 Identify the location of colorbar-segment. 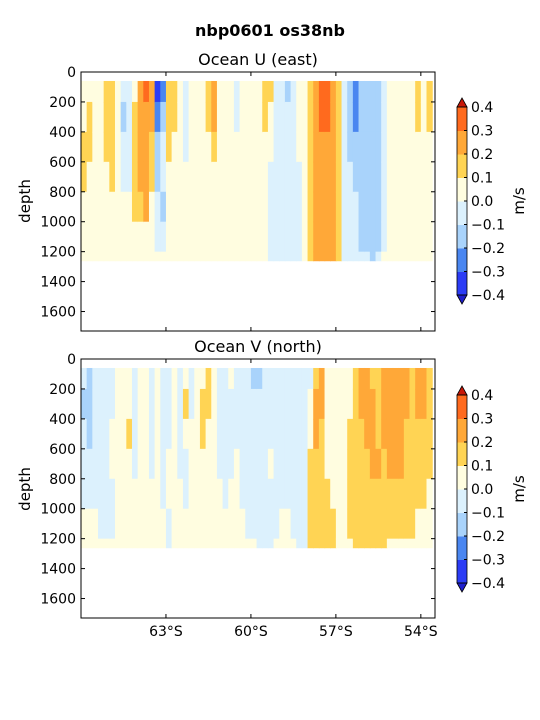
(462, 501).